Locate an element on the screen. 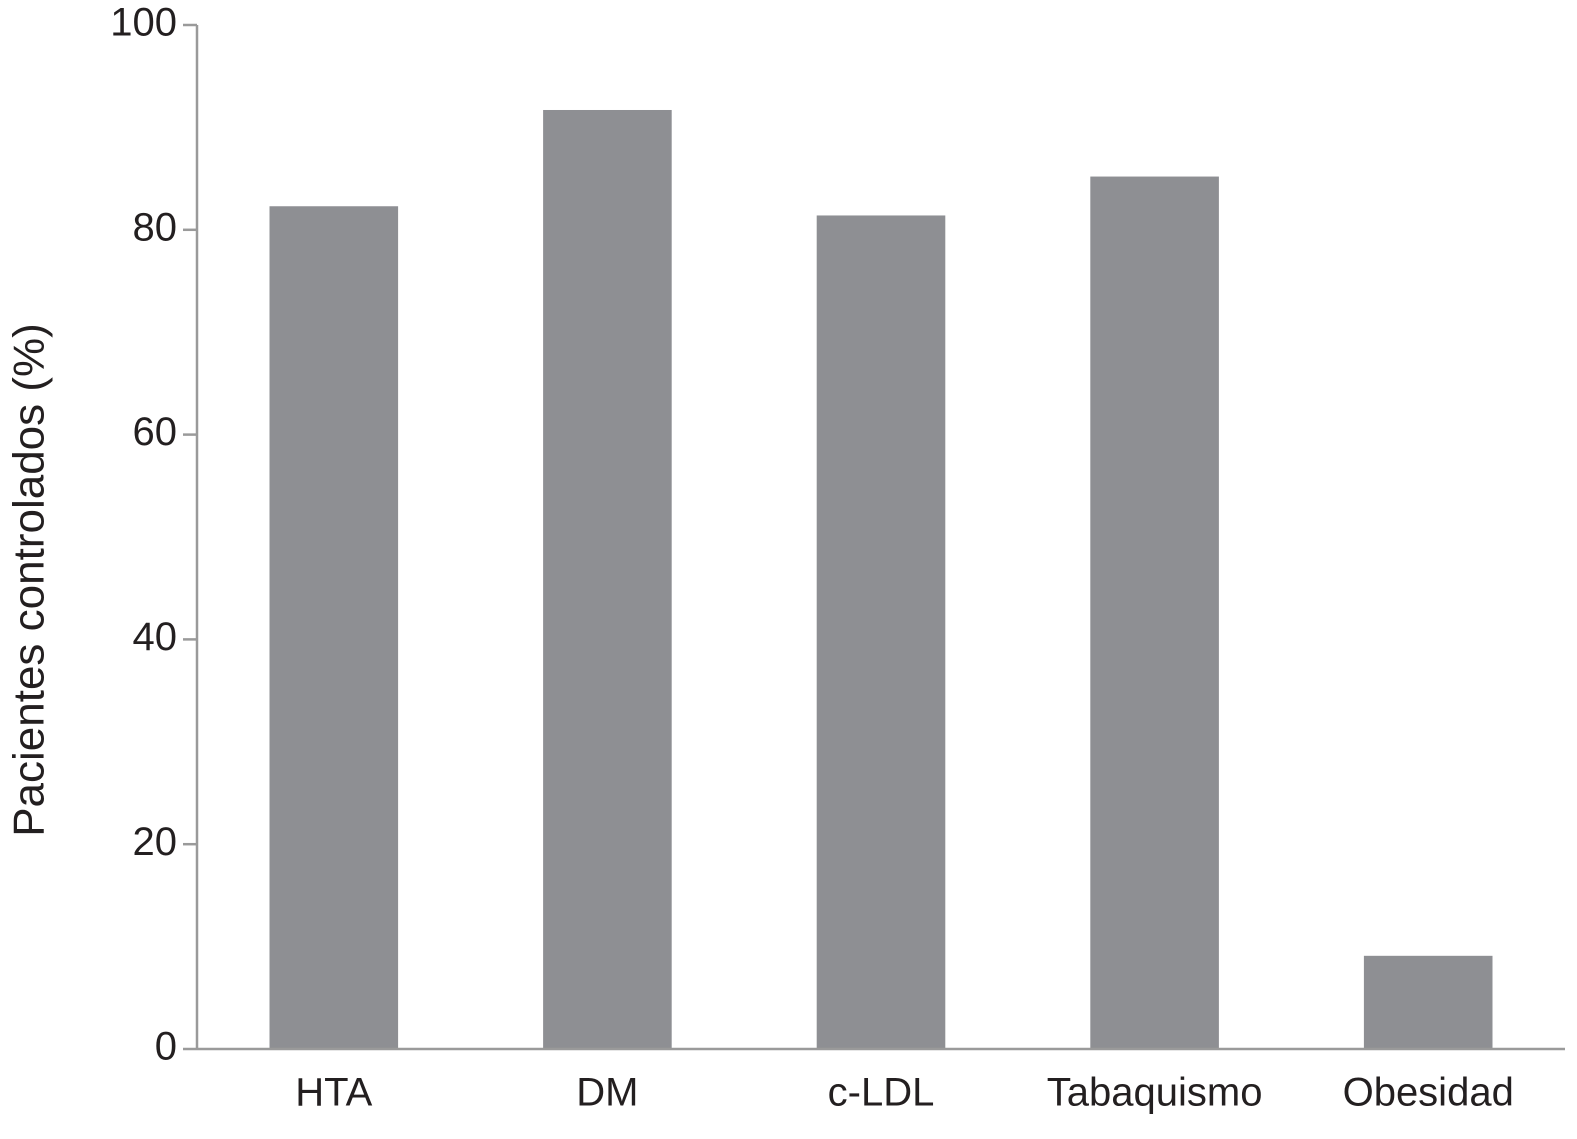  x-tick-label: HTA is located at coordinates (333, 1093).